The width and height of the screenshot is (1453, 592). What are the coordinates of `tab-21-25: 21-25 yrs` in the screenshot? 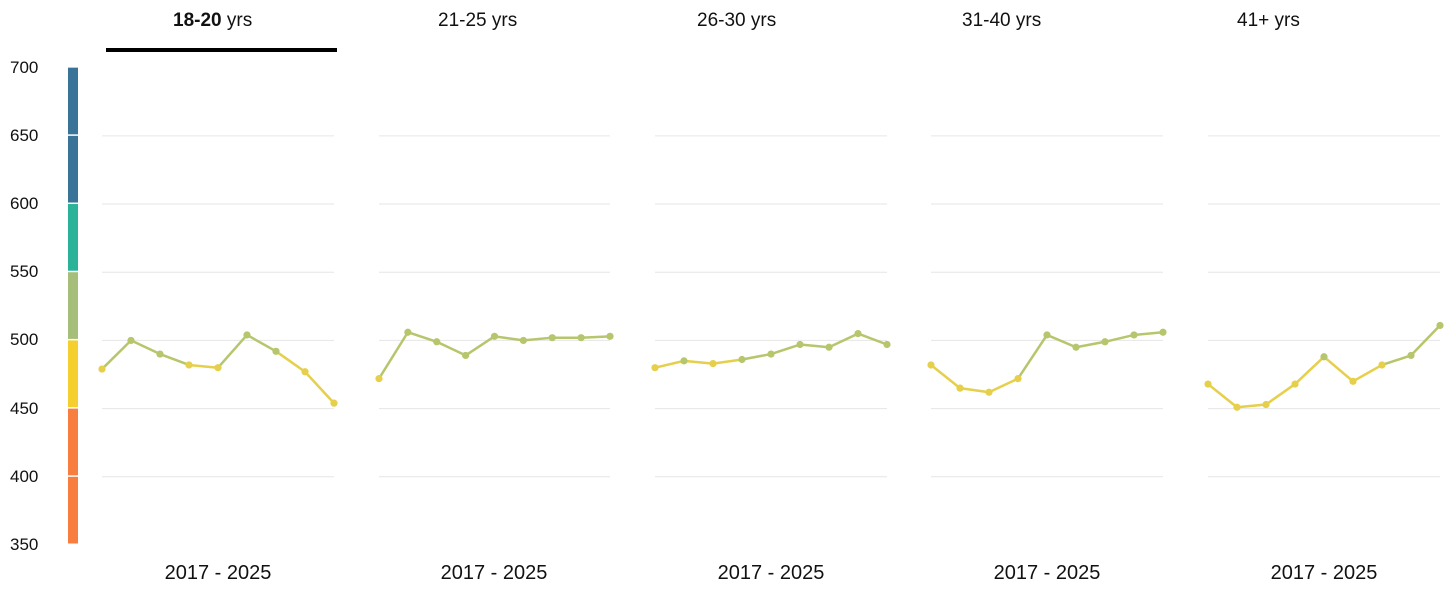 It's located at (477, 21).